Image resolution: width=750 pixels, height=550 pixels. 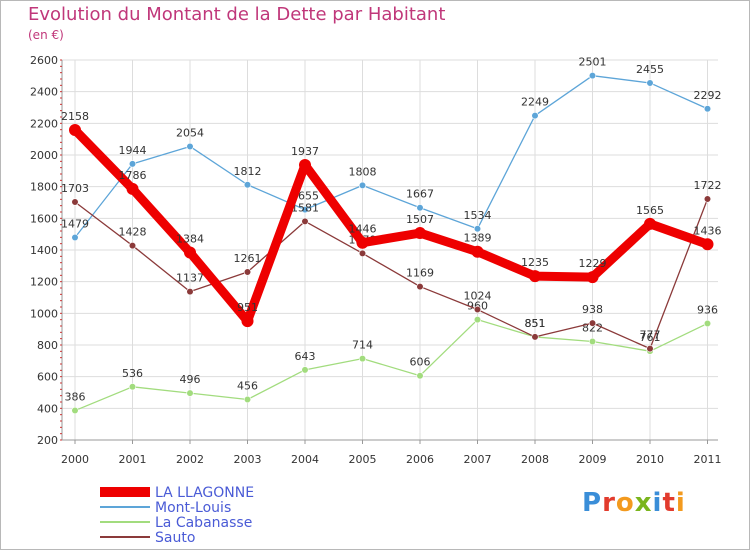 What do you see at coordinates (44, 187) in the screenshot?
I see `y-tick-label: 1800` at bounding box center [44, 187].